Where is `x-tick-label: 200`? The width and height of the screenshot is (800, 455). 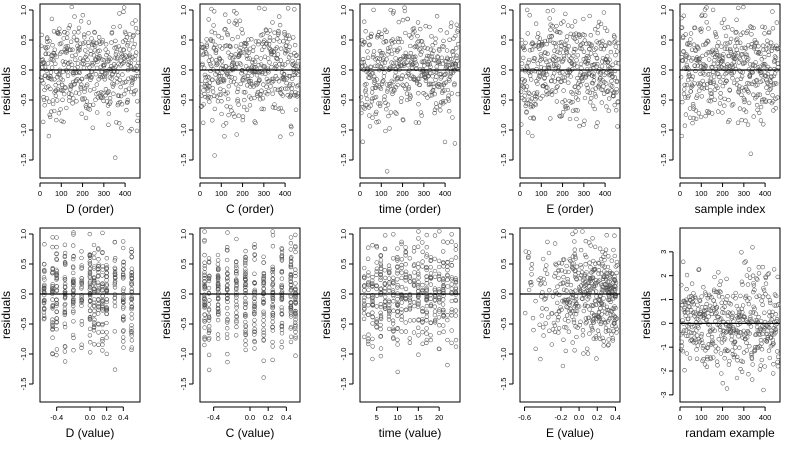
x-tick-label: 200 is located at coordinates (722, 417).